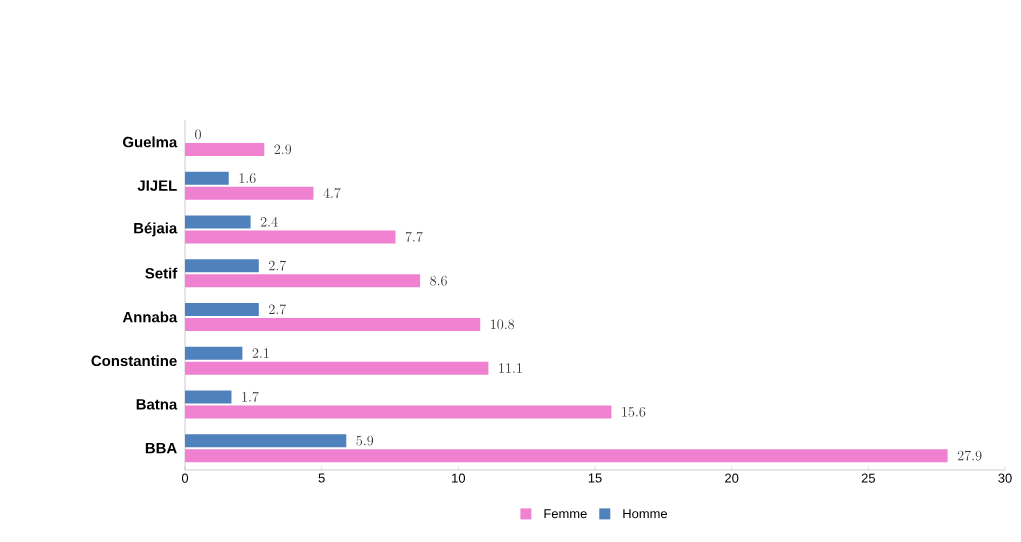 The width and height of the screenshot is (1021, 542). Describe the element at coordinates (868, 478) in the screenshot. I see `x-tick-label: 25` at that location.